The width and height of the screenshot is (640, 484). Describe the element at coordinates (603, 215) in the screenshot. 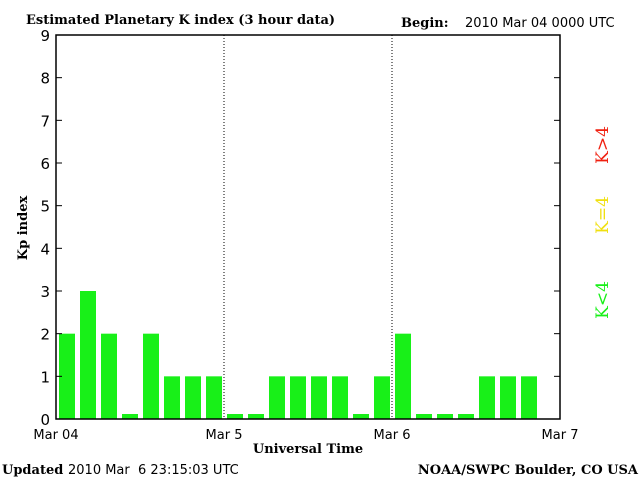

I see `legend-item: K=4` at that location.